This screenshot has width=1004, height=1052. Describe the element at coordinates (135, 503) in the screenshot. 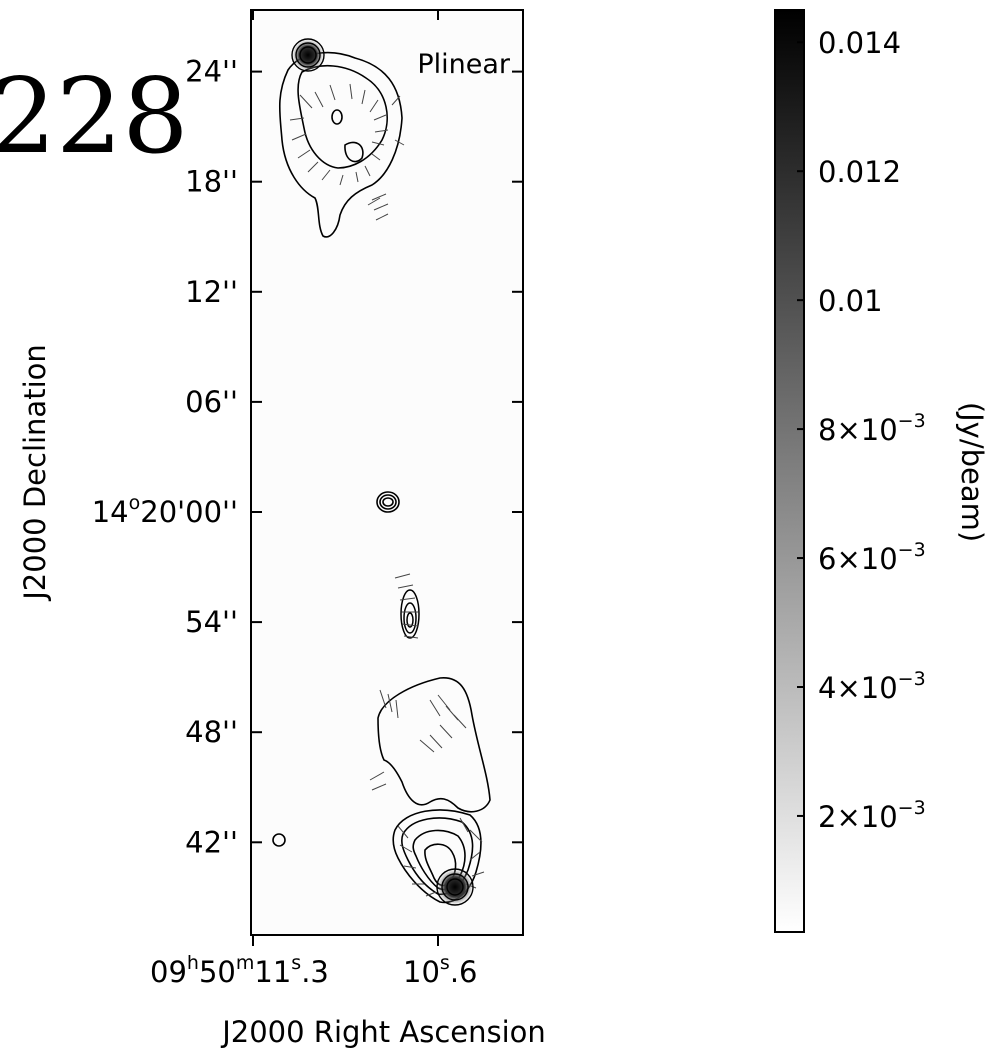

I see `y-tick-deg-symbol: o` at that location.